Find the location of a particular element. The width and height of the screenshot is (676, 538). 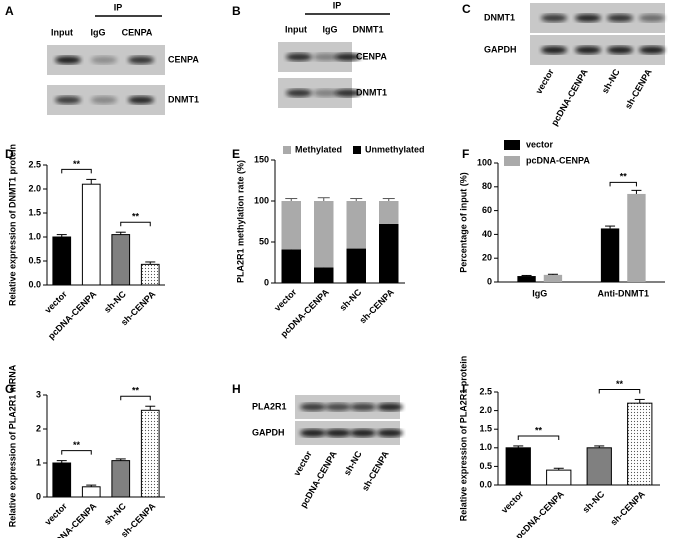

legend-label: vector is located at coordinates (540, 144).